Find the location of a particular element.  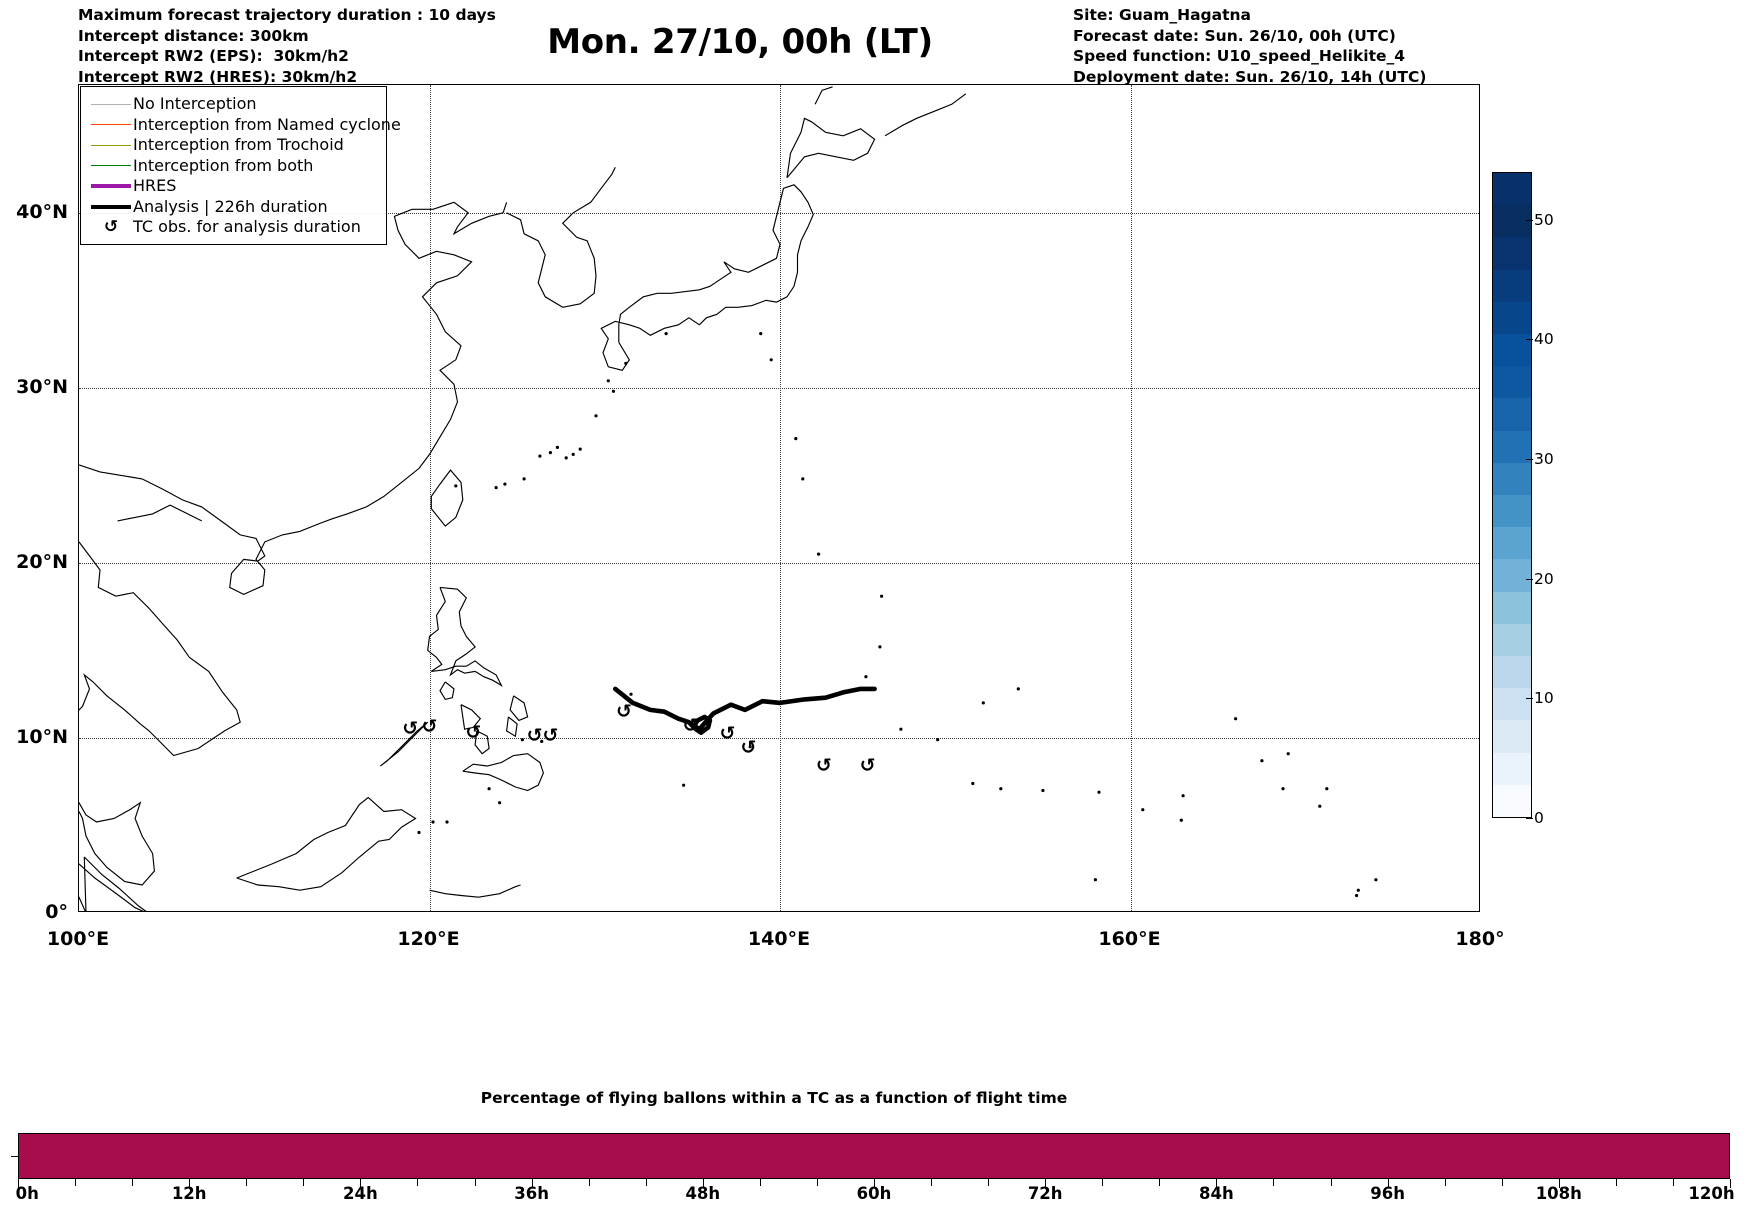

legend-item-3: Interception from both is located at coordinates (233, 166).